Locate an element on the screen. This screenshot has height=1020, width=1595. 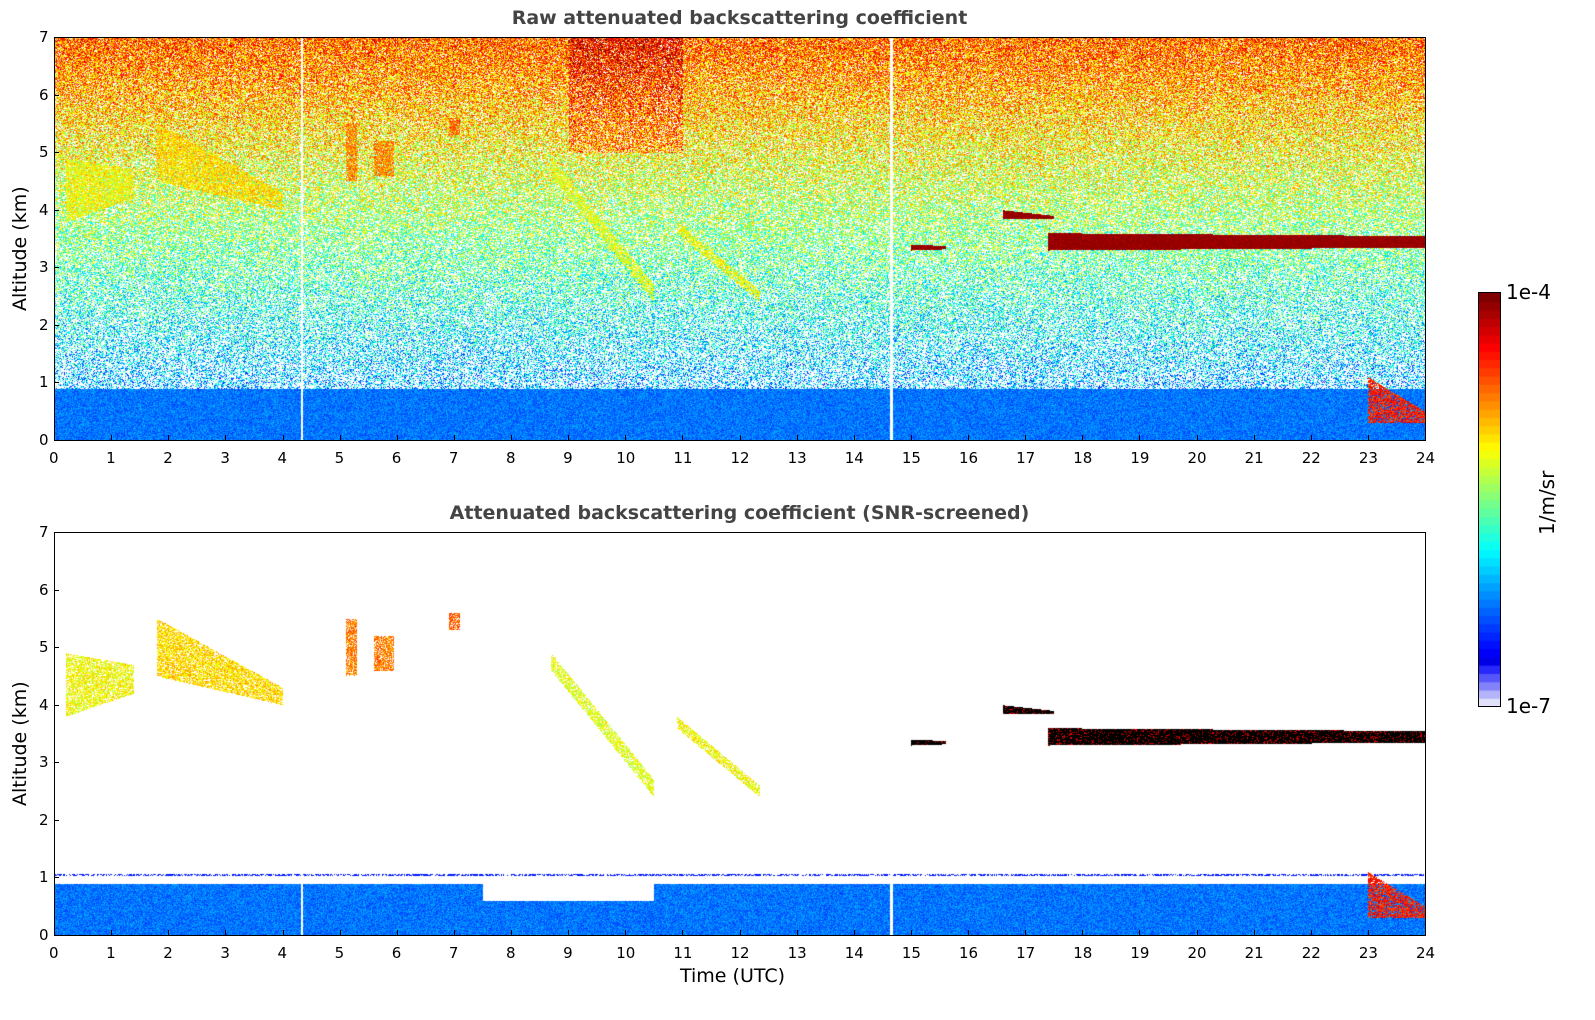
x-tick-label: 11 is located at coordinates (683, 458).